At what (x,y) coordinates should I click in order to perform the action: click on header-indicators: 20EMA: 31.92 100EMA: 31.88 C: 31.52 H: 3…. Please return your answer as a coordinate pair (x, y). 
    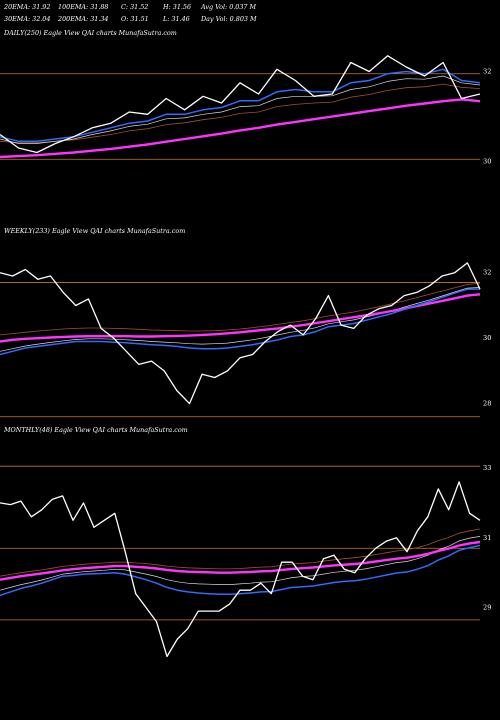
    Looking at the image, I should click on (130, 13).